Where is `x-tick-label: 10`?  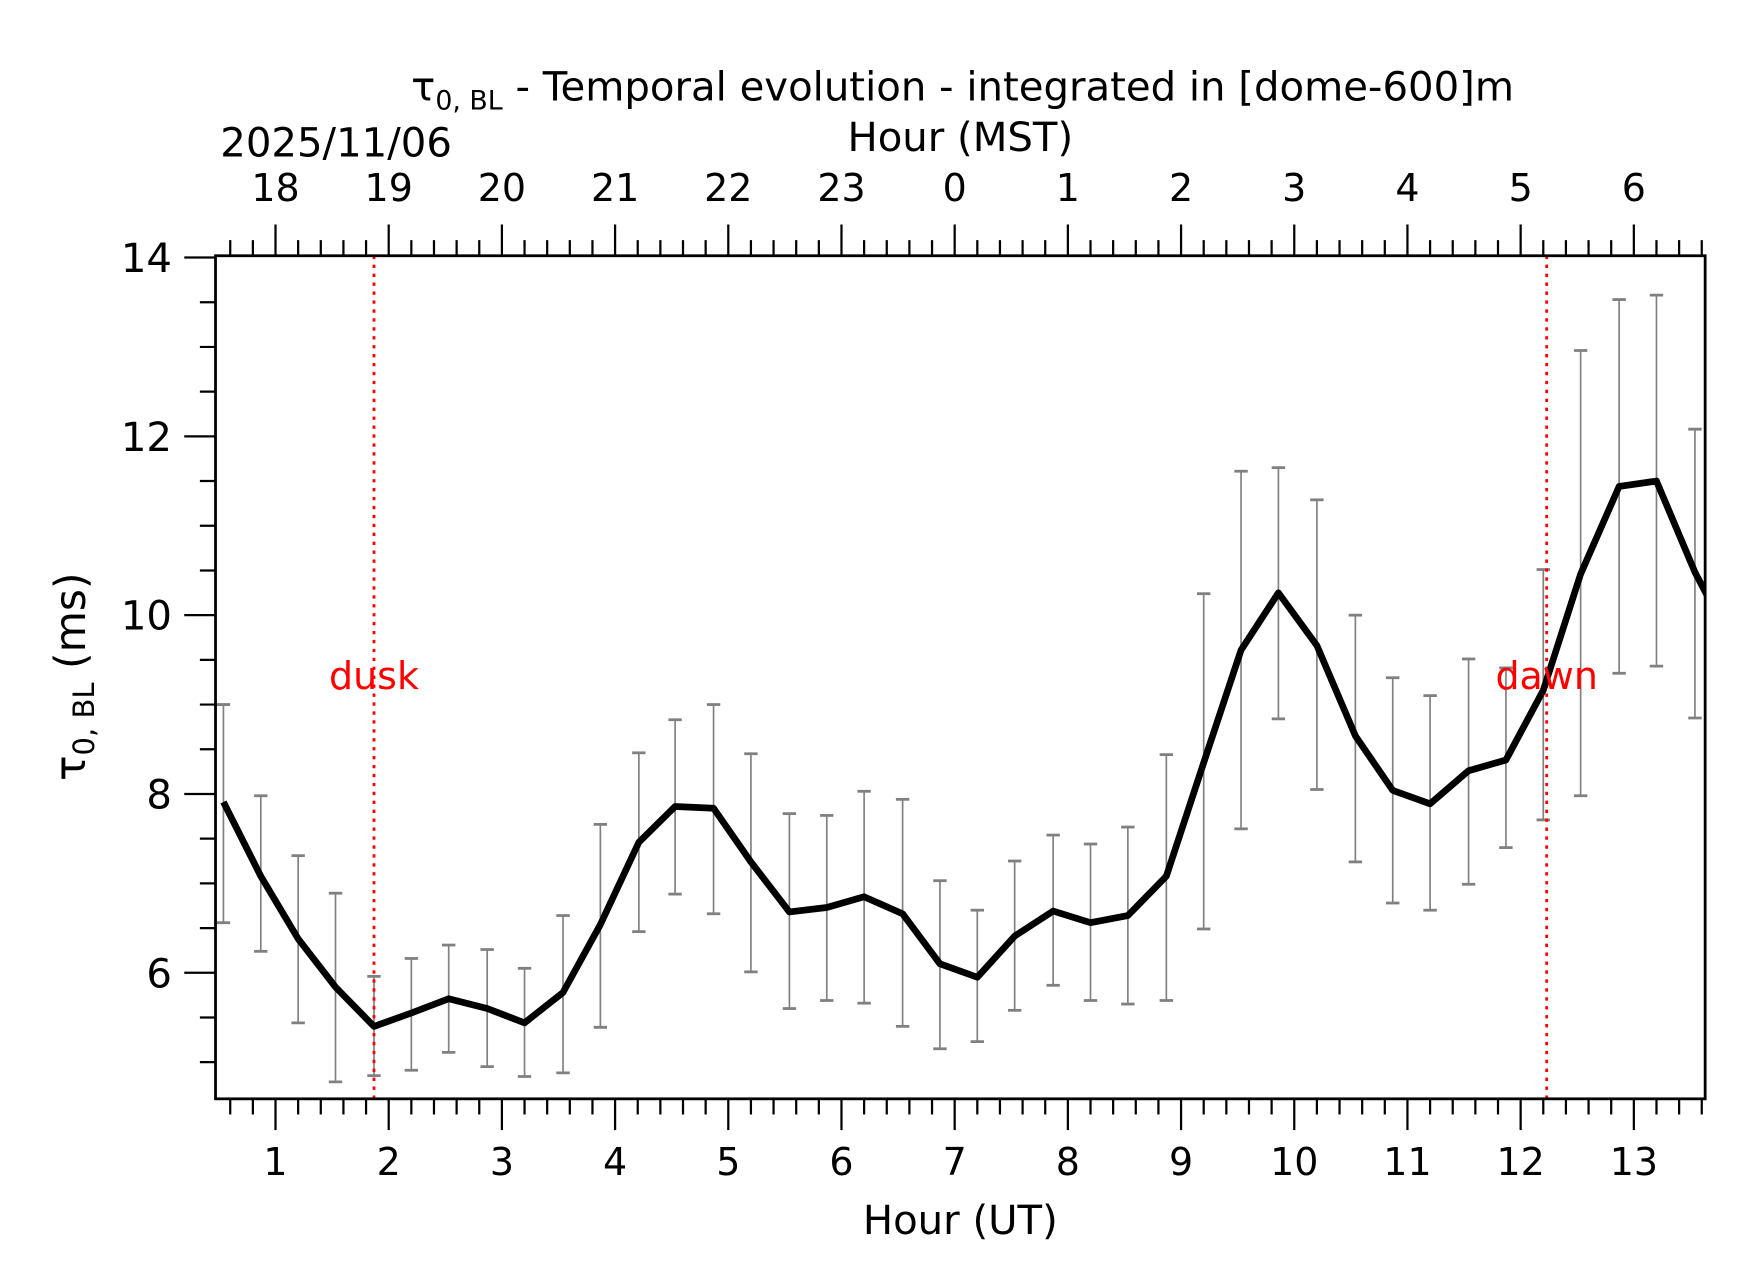 x-tick-label: 10 is located at coordinates (1294, 1162).